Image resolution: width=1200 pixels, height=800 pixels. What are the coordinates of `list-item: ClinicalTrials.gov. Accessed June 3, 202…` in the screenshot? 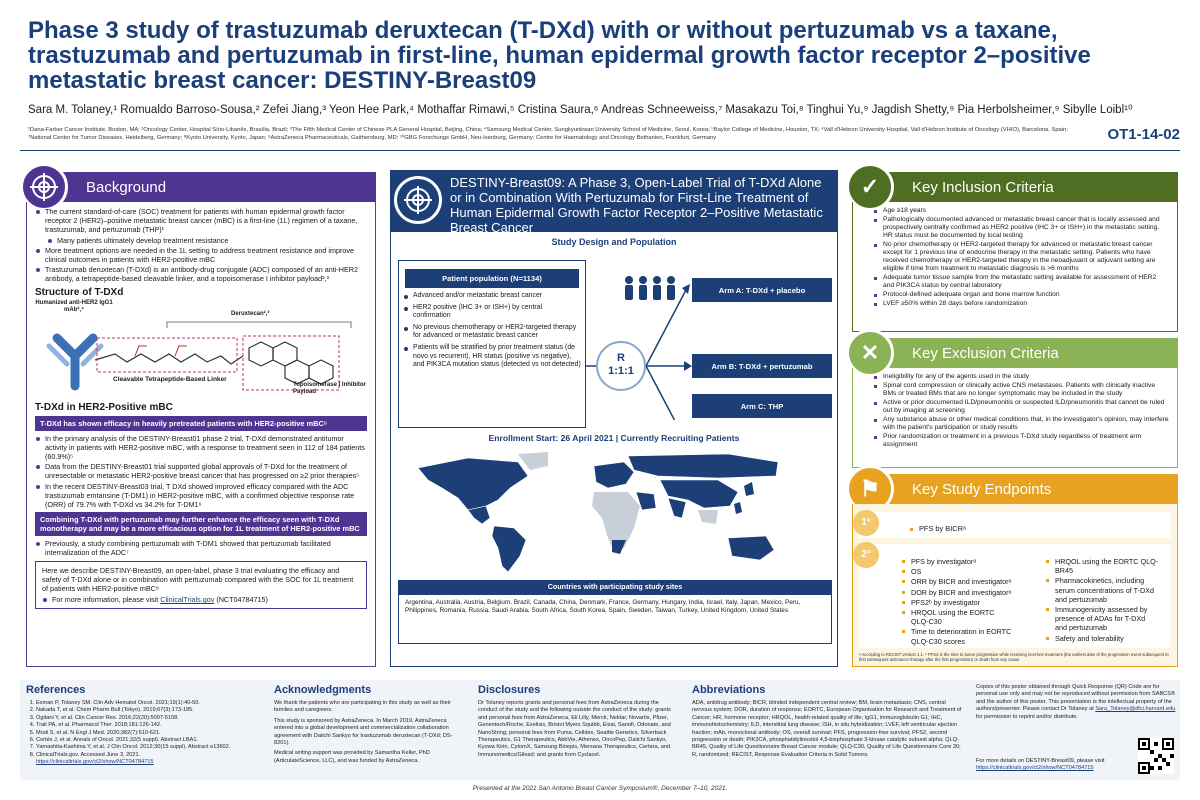 It's located at (147, 755).